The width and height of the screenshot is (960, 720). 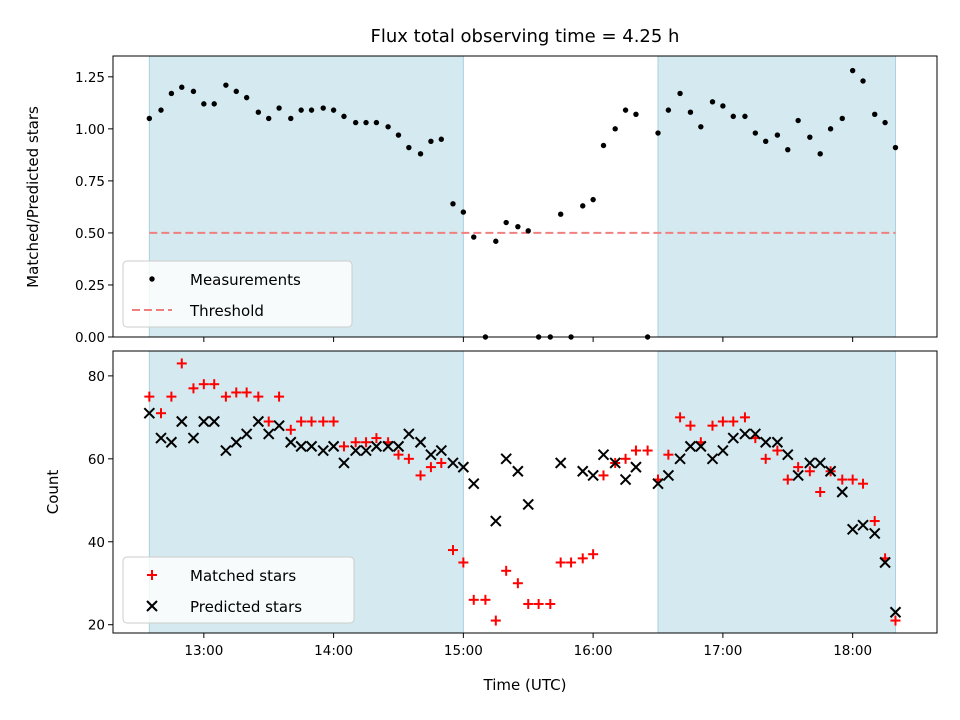 What do you see at coordinates (245, 280) in the screenshot?
I see `top-legend-label: Measurements` at bounding box center [245, 280].